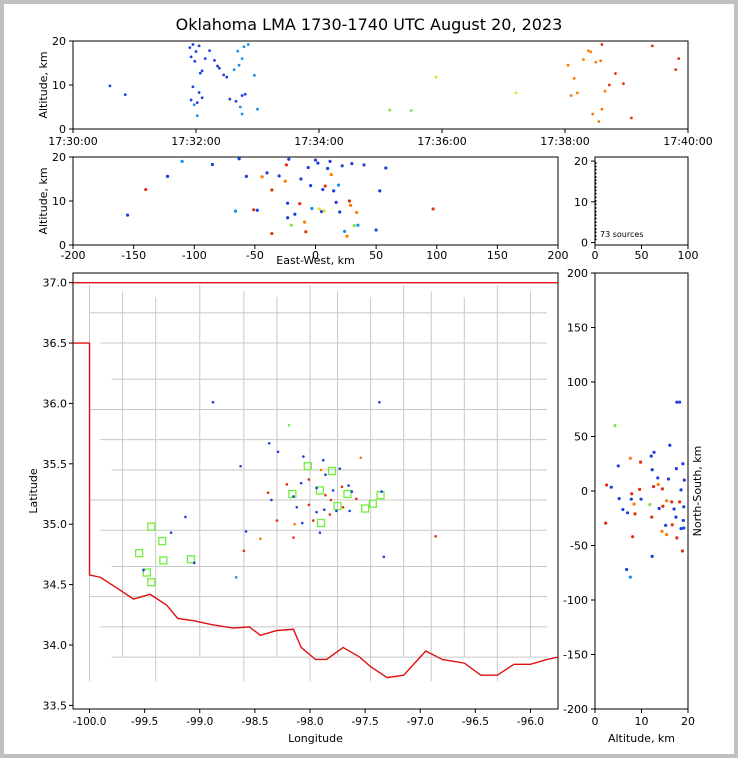 This screenshot has height=758, width=738. I want to click on x-tick-label: 17:34:00, so click(318, 141).